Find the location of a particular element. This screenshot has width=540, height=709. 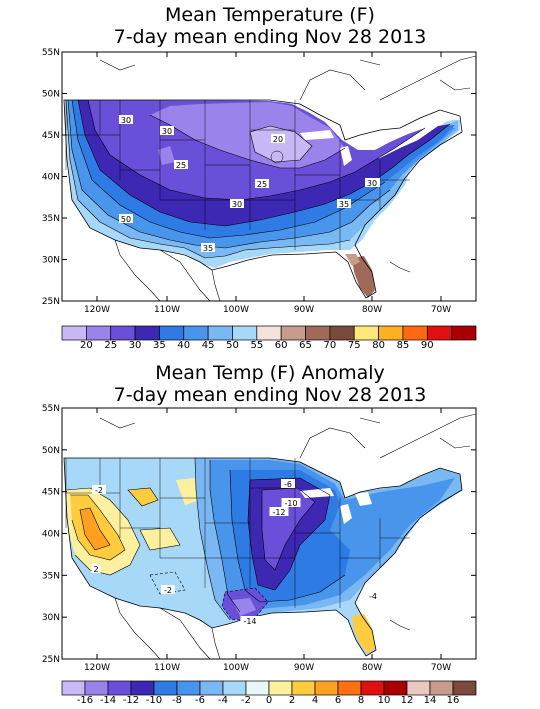

map1-lat-label: 45N is located at coordinates (51, 136).